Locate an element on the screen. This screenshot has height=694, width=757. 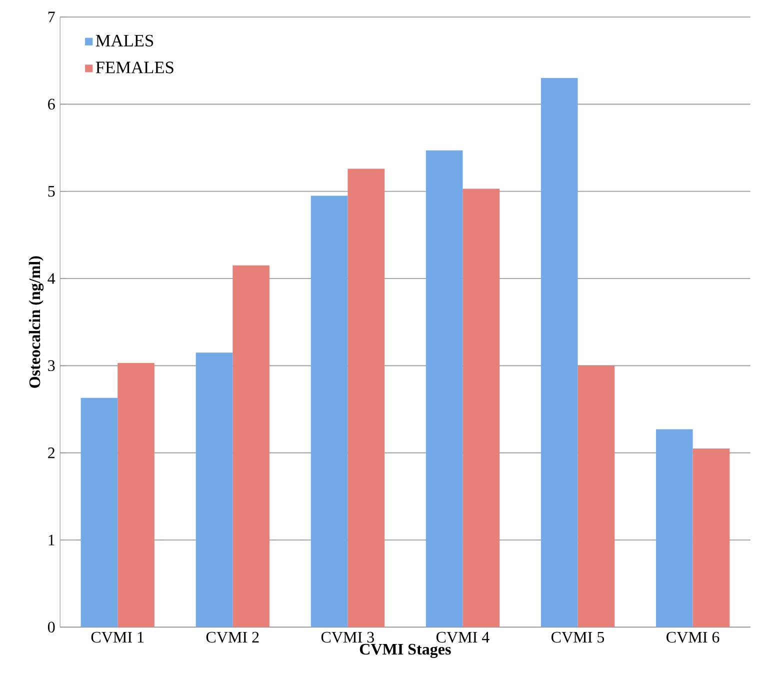
y-tick-label: 6 is located at coordinates (51, 104).